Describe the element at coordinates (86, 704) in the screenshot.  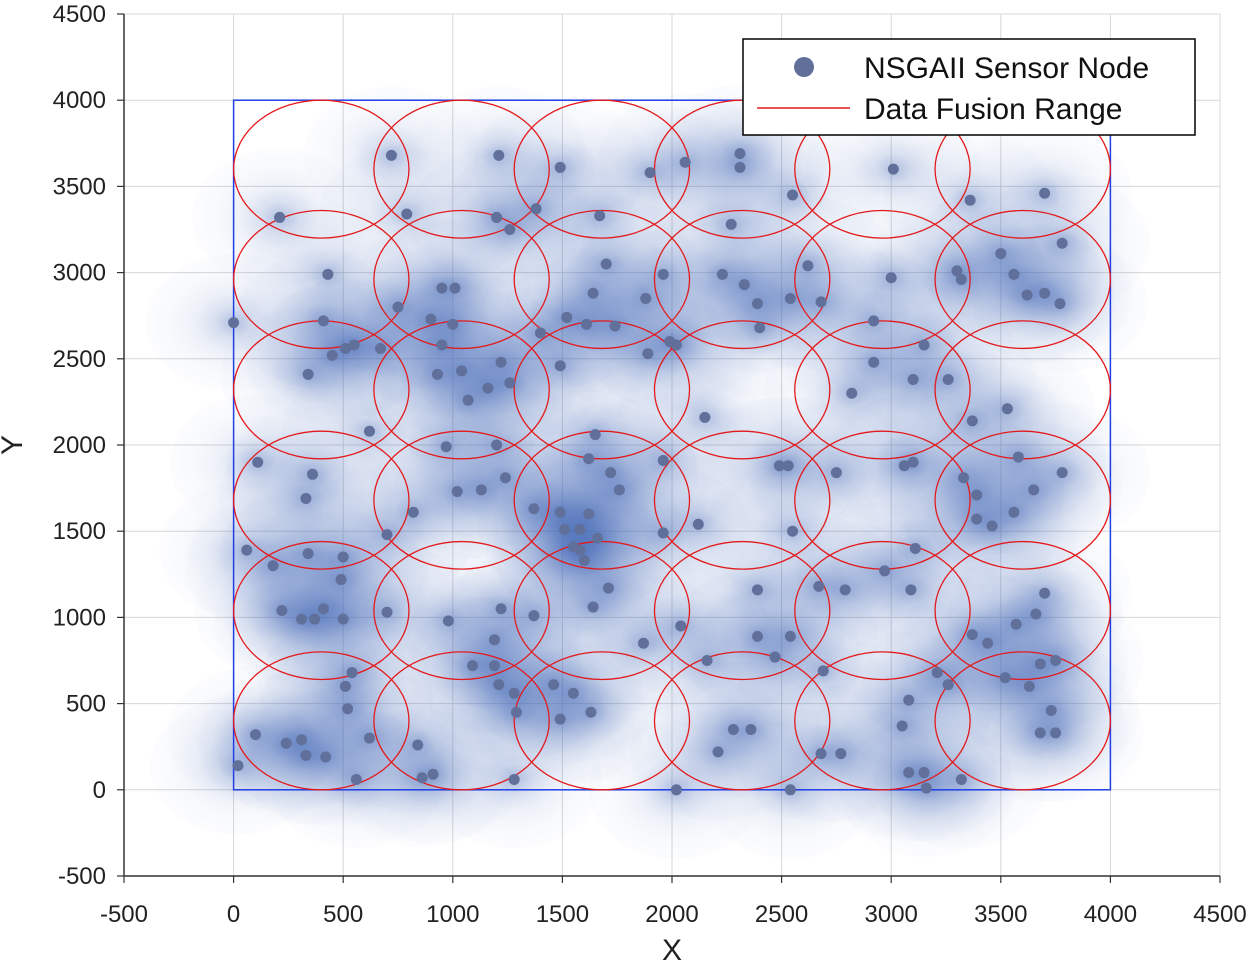
I see `y-tick-label: 500` at that location.